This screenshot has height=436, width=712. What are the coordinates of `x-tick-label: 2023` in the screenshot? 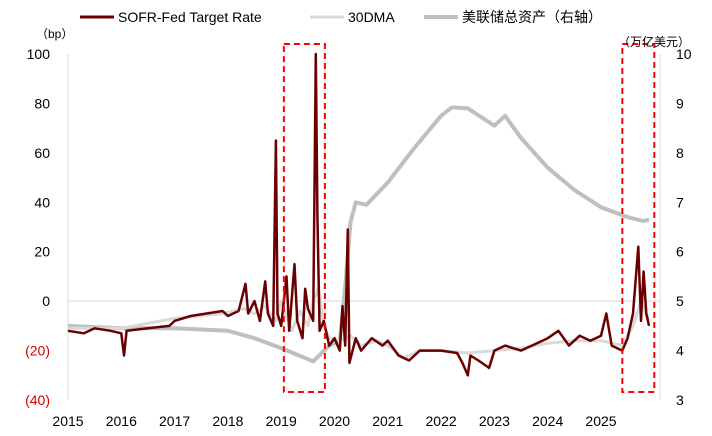 It's located at (494, 421).